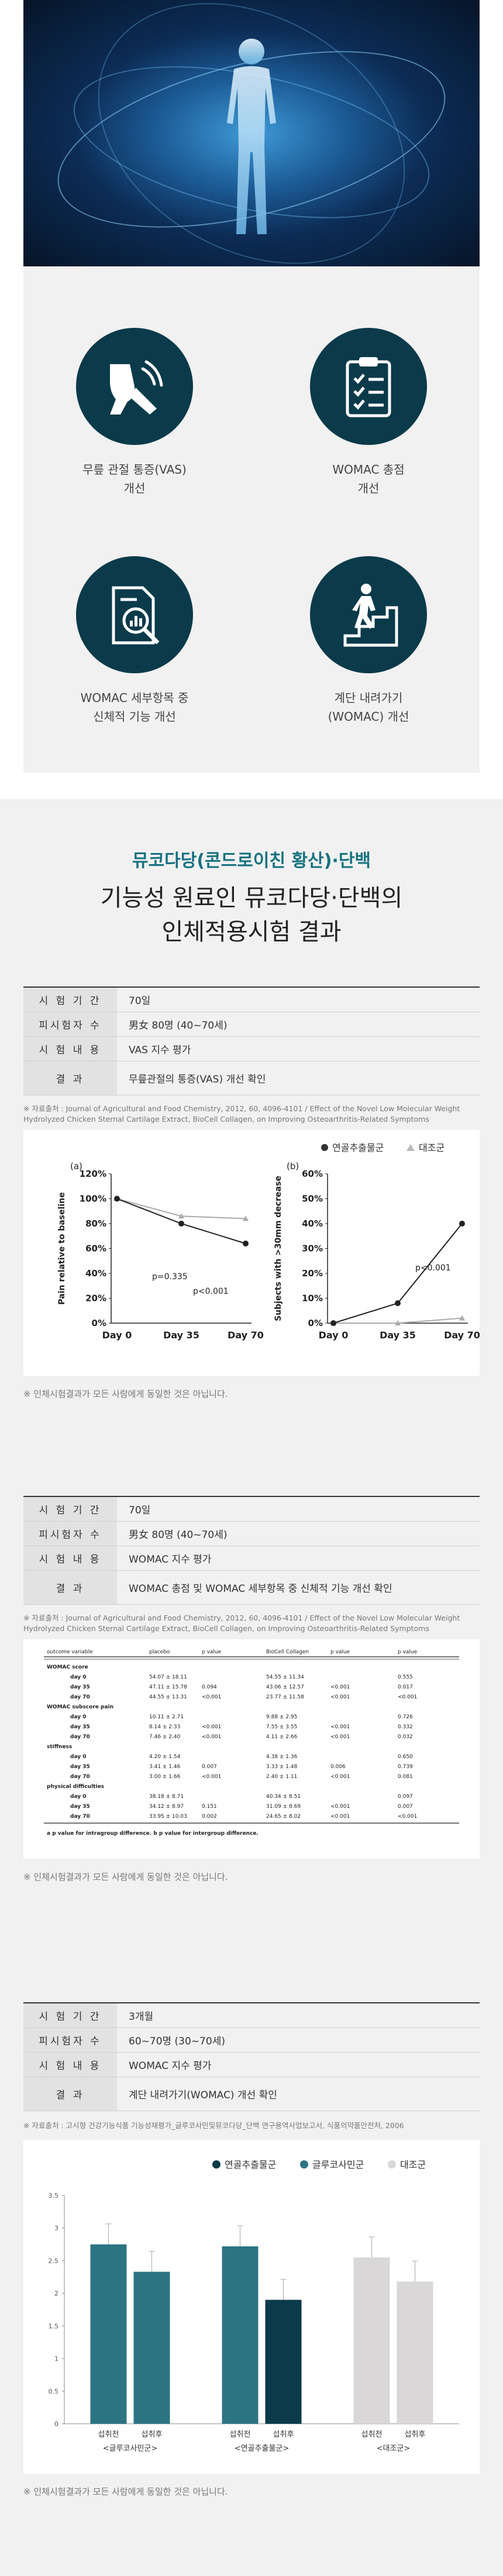  What do you see at coordinates (368, 707) in the screenshot?
I see `feature-label: 계단 내려가기 (WOMAC) 개선` at bounding box center [368, 707].